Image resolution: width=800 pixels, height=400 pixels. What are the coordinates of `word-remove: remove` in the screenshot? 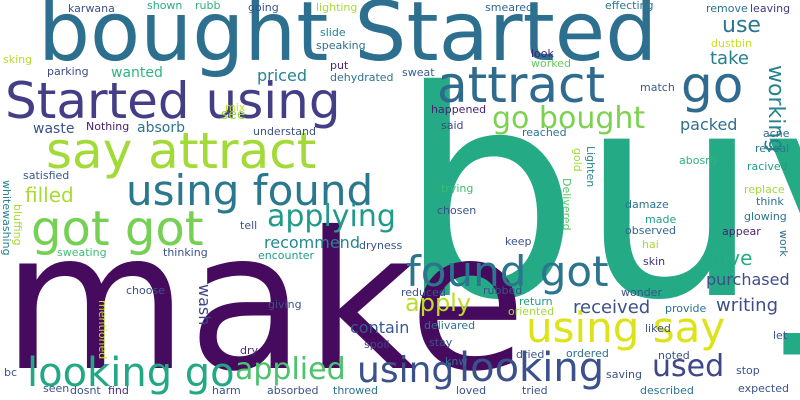 It's located at (727, 8).